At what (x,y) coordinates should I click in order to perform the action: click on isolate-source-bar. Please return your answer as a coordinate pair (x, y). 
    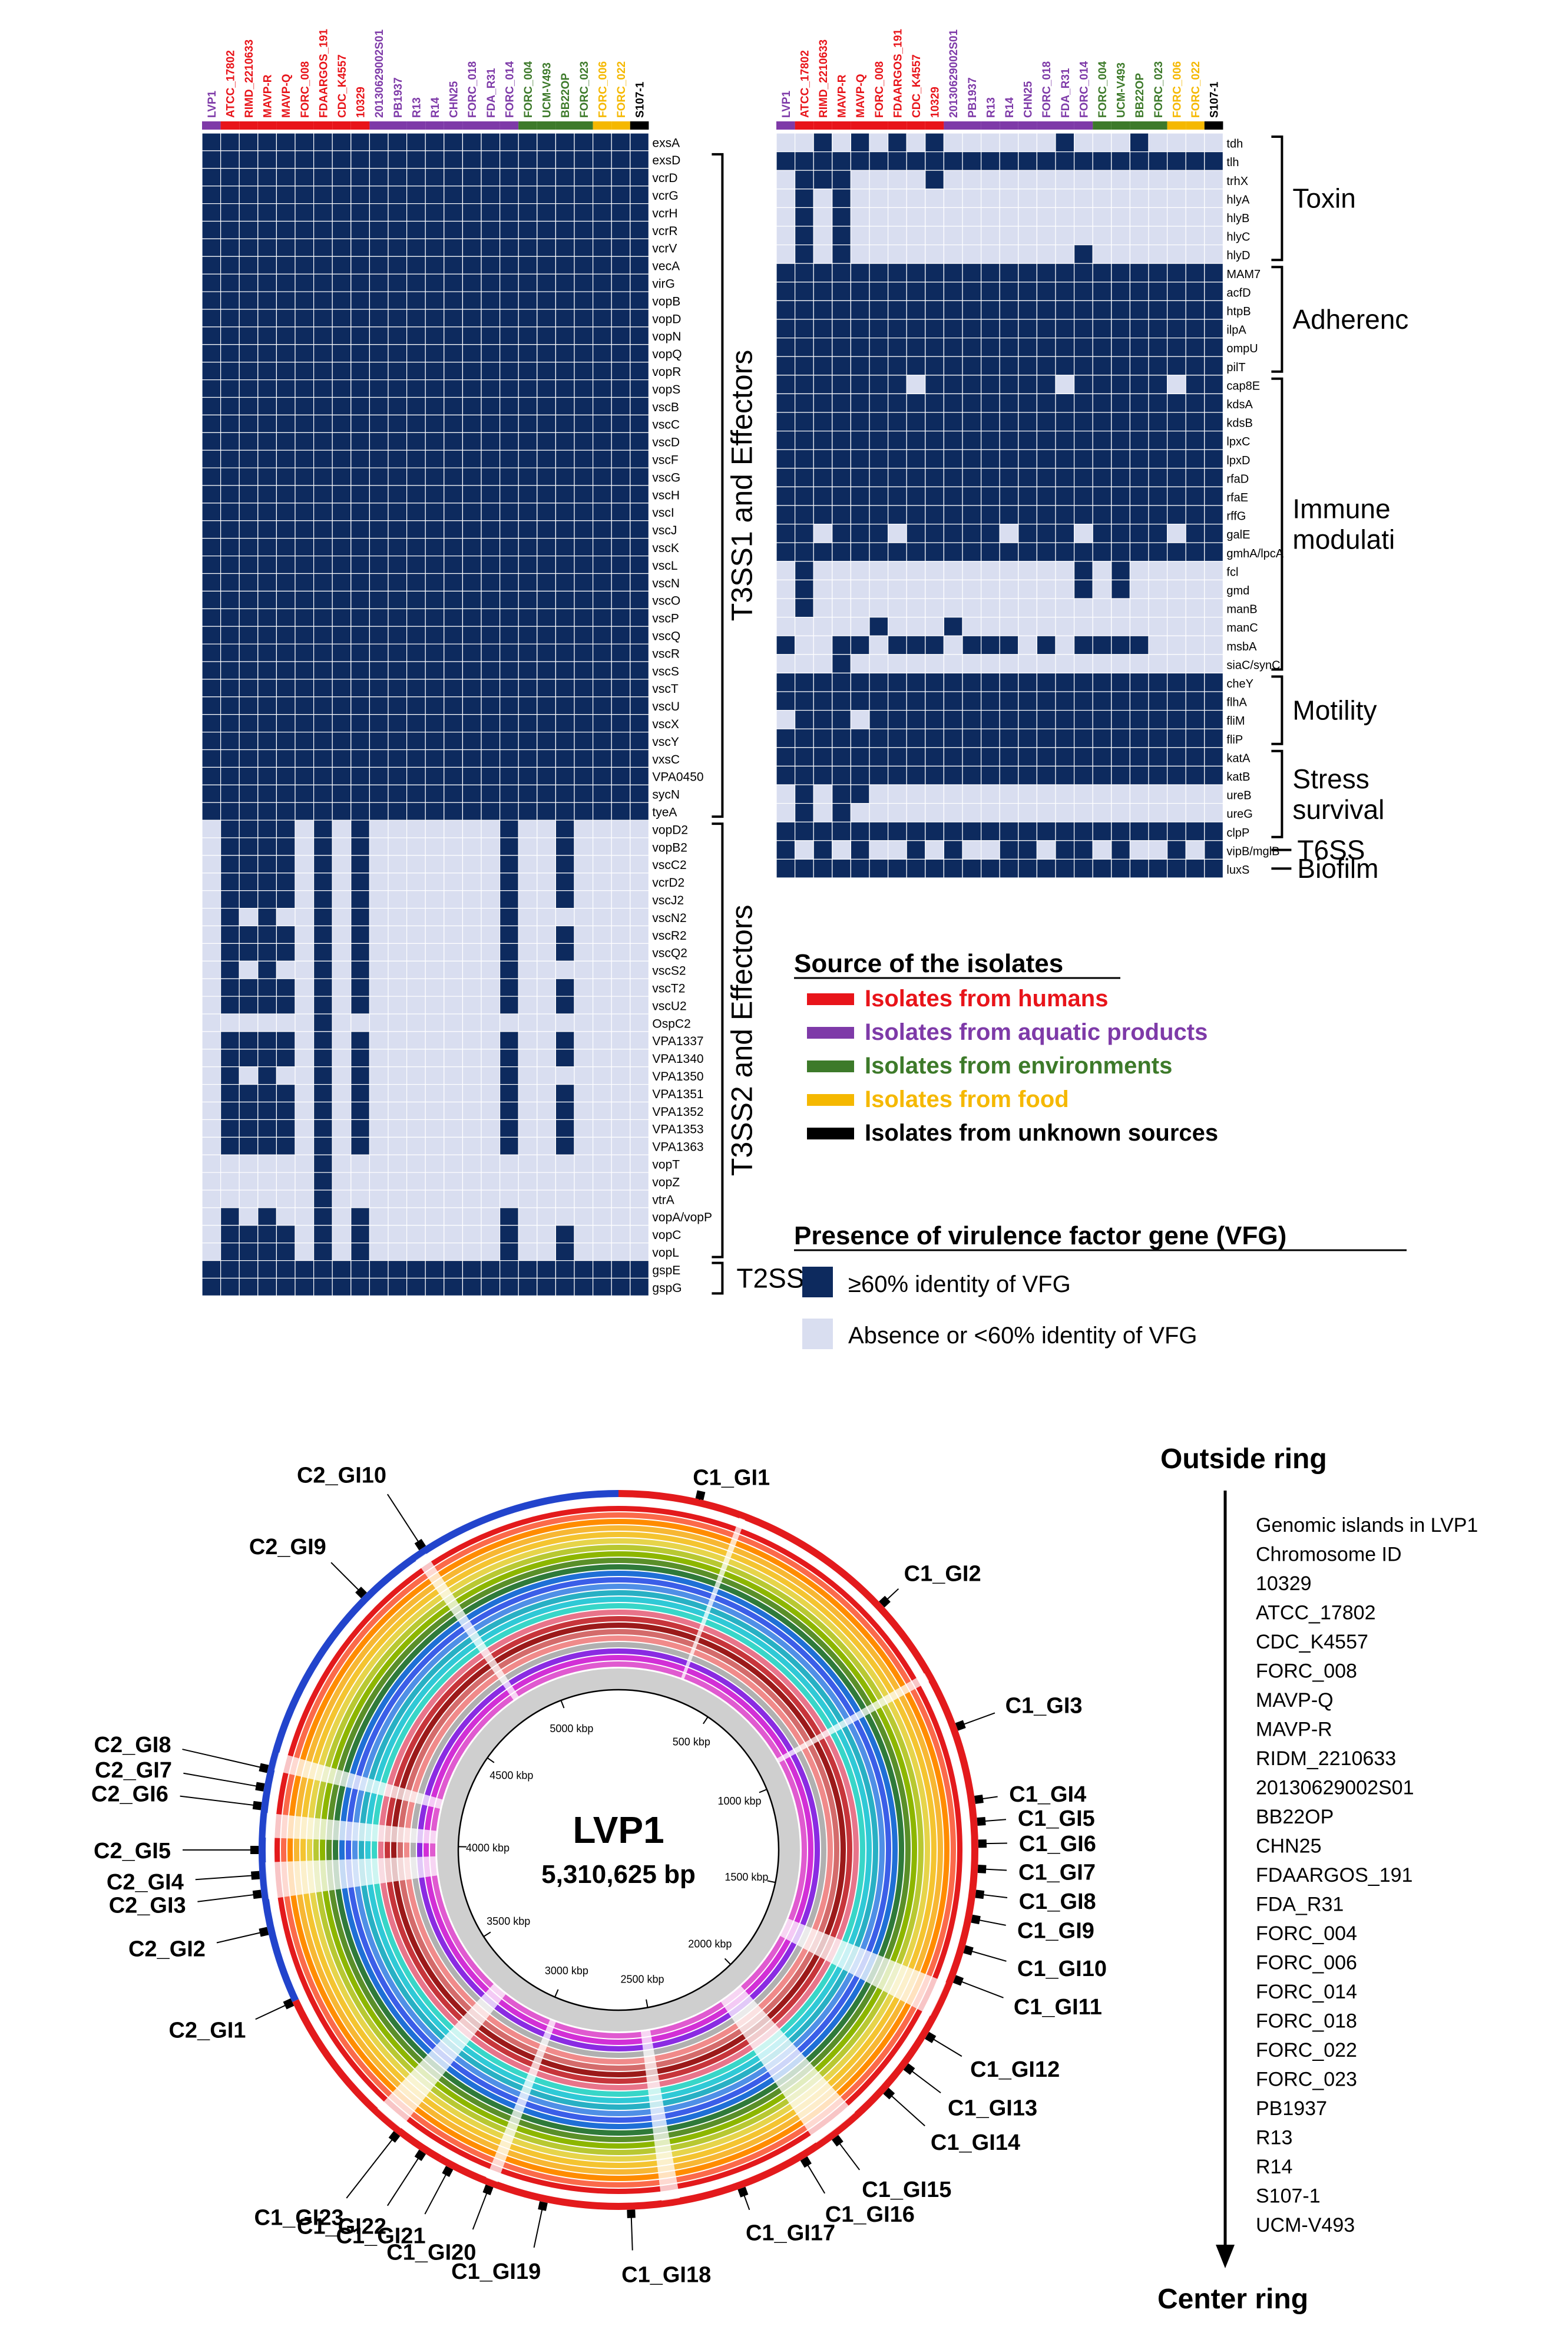
    Looking at the image, I should click on (360, 125).